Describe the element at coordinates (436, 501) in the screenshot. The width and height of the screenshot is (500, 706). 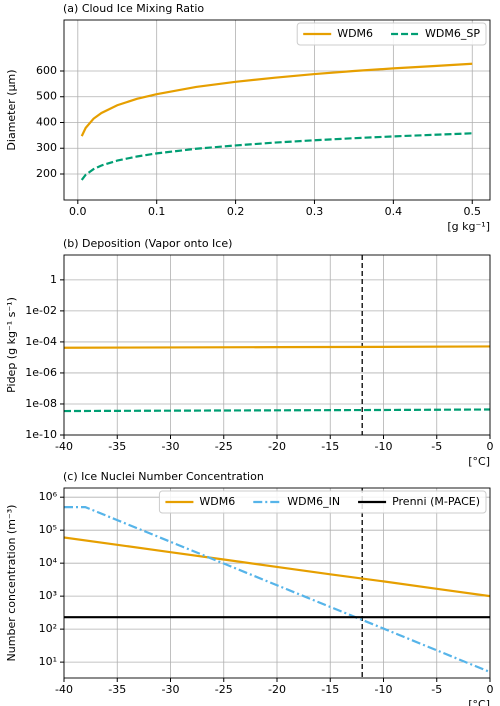
I see `legend-label: Prenni (M-PACE)` at that location.